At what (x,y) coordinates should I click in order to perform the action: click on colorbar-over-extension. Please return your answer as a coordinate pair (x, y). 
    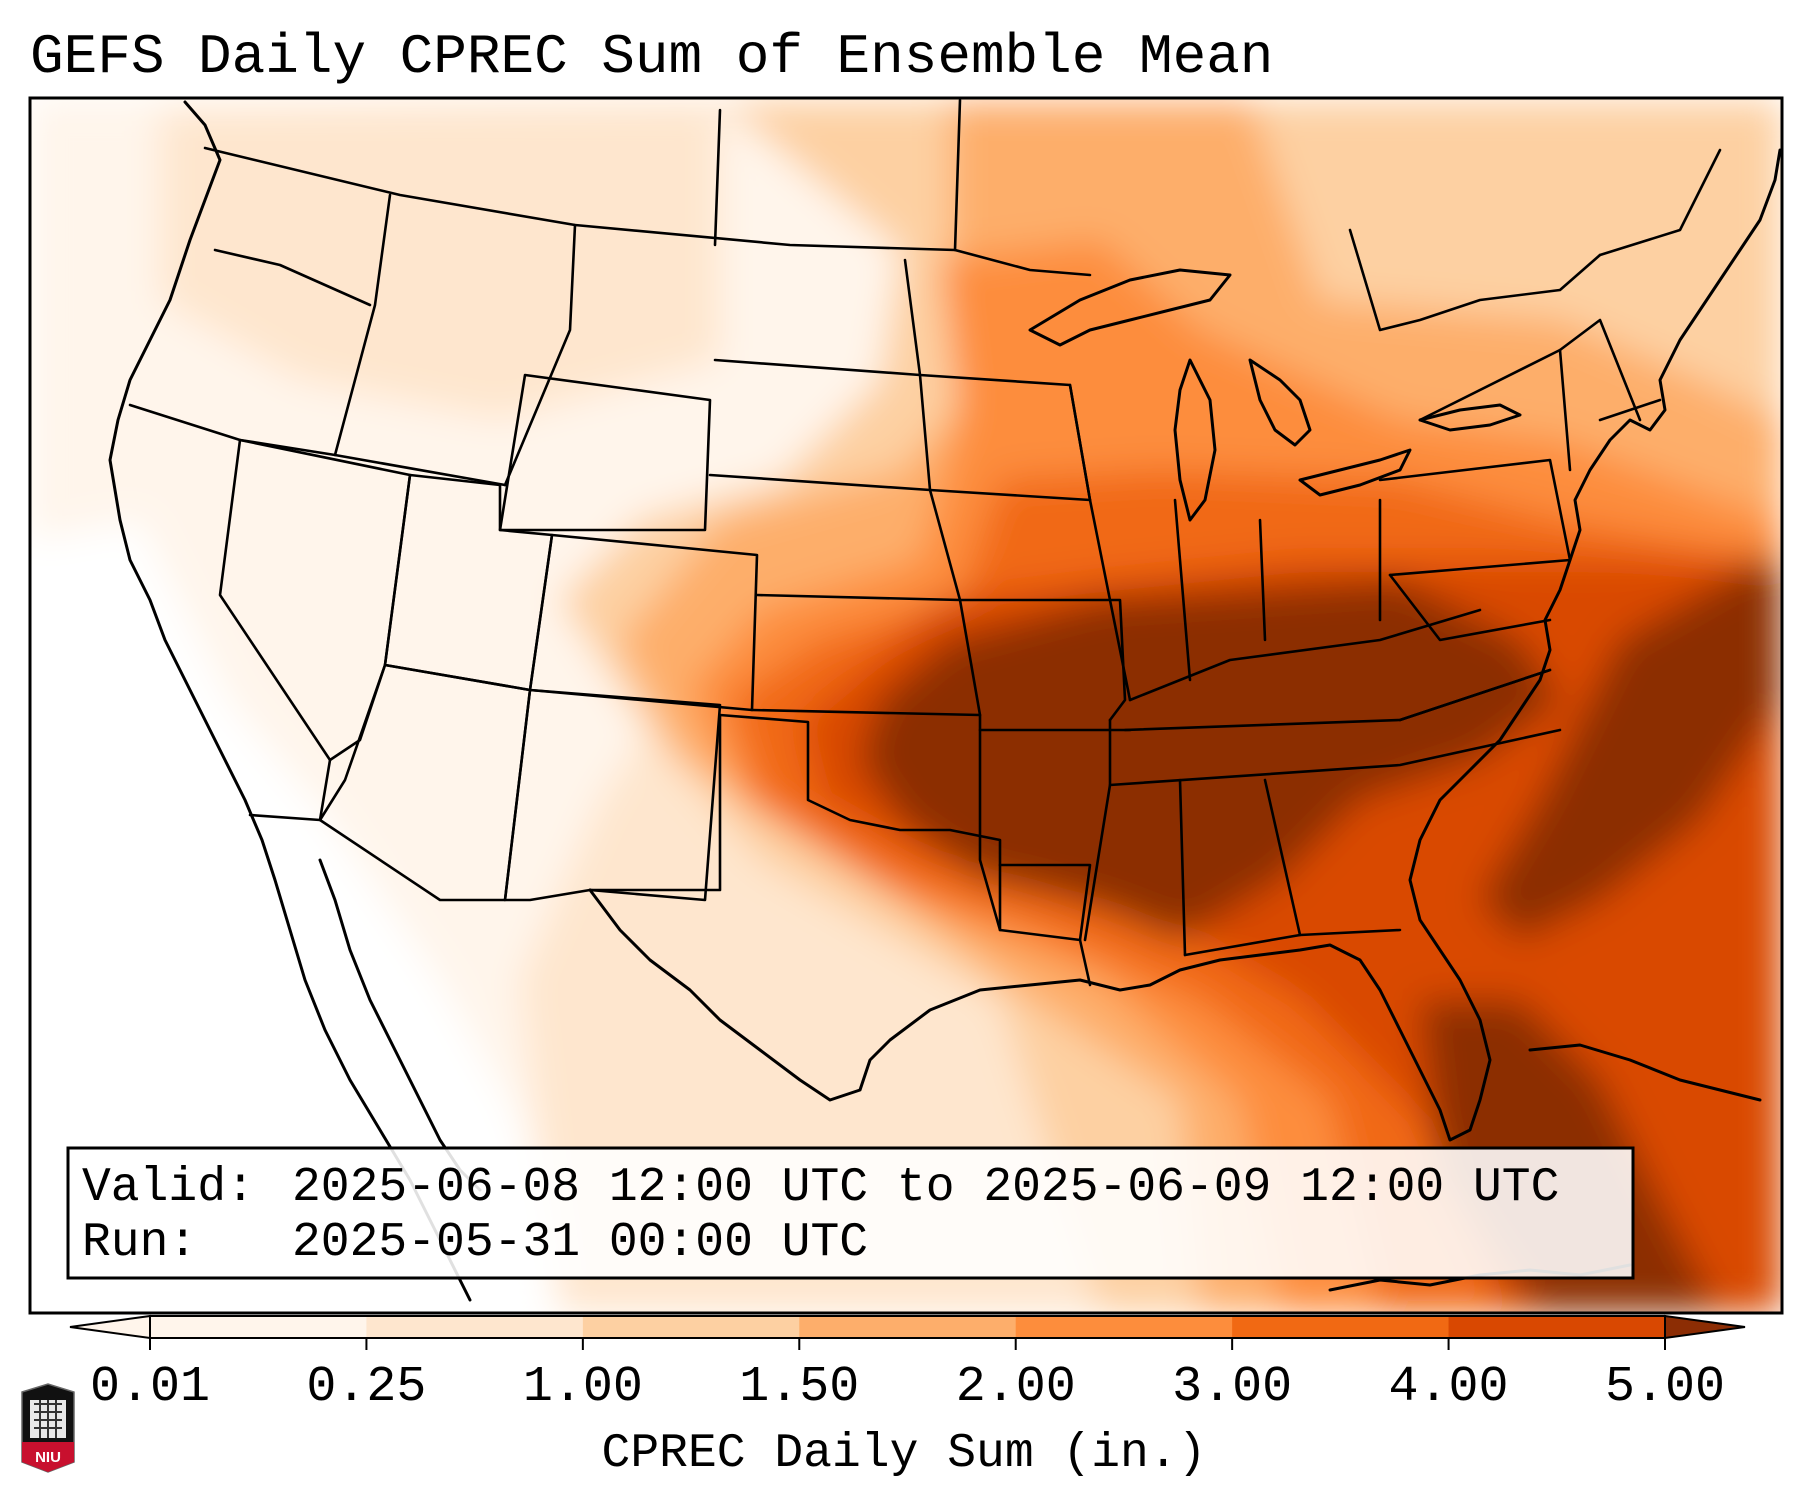
    Looking at the image, I should click on (1705, 1327).